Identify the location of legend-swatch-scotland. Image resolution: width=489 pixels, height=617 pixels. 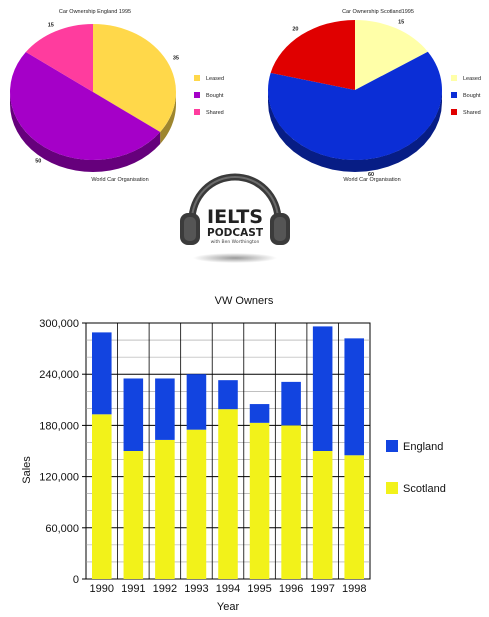
(392, 488).